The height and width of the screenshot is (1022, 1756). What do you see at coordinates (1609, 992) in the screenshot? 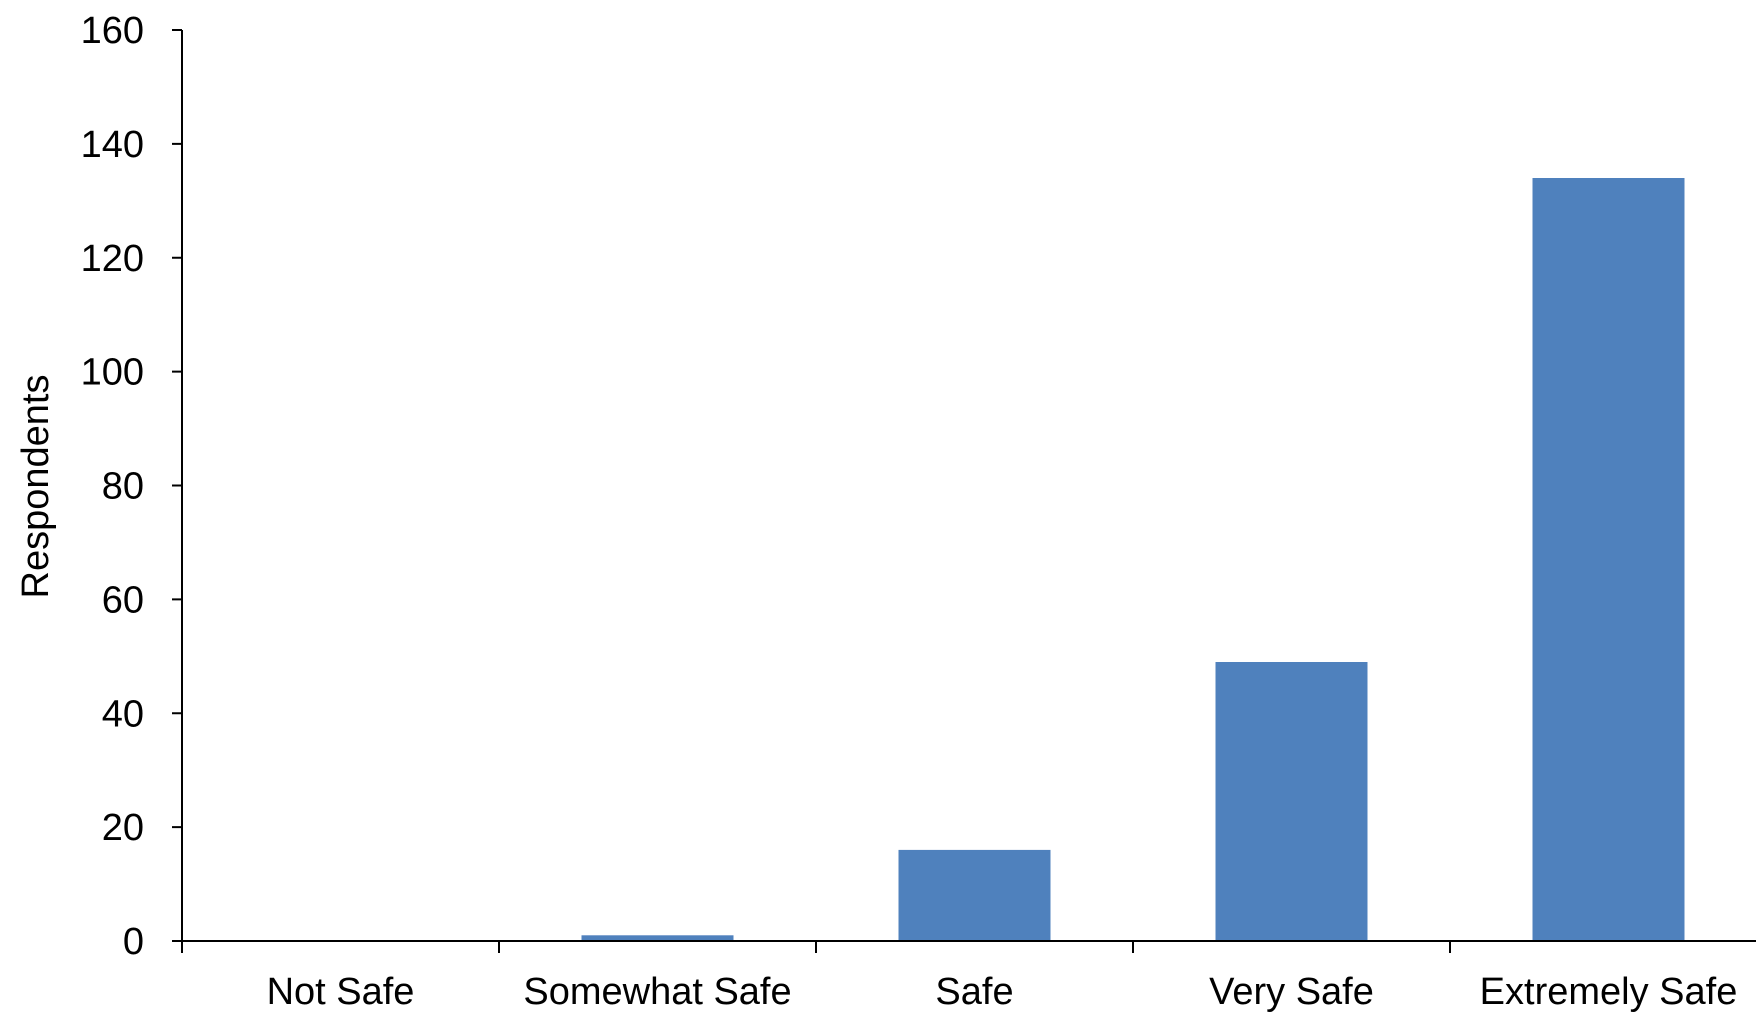
I see `x-tick-label: Extremely Safe` at bounding box center [1609, 992].